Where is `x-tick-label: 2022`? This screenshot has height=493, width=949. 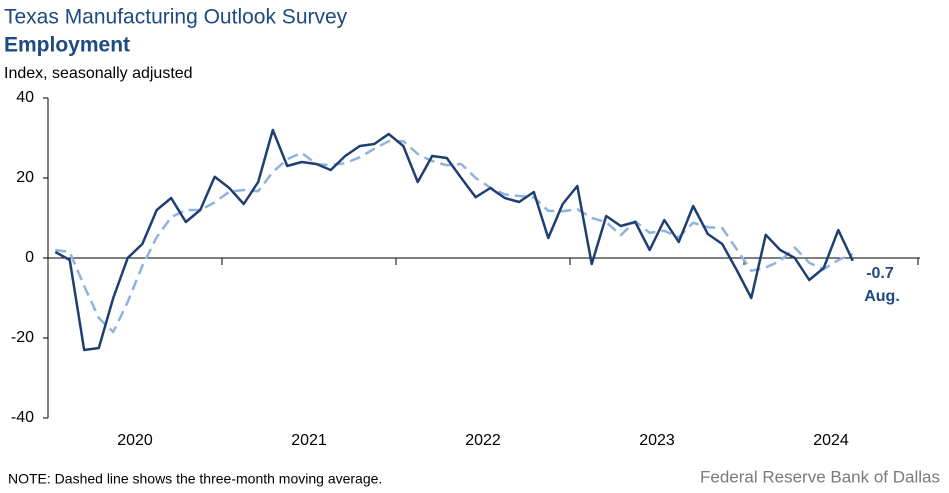
x-tick-label: 2022 is located at coordinates (483, 440).